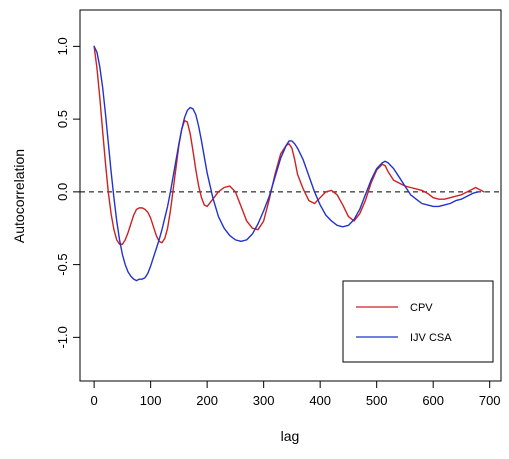  I want to click on x-axis-label: lag, so click(290, 436).